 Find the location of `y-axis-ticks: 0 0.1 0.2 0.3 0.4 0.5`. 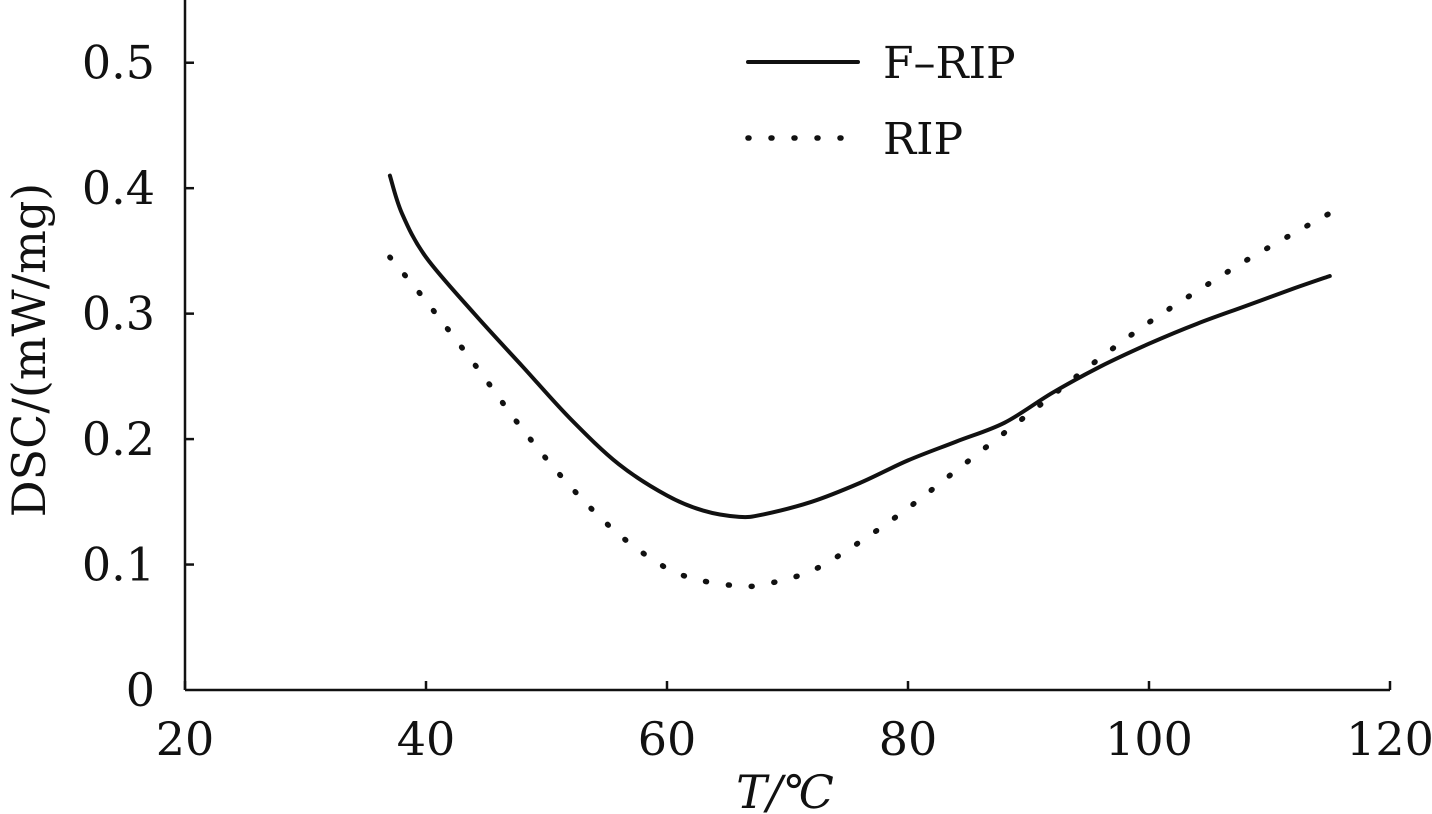

y-axis-ticks: 0 0.1 0.2 0.3 0.4 0.5 is located at coordinates (138, 376).